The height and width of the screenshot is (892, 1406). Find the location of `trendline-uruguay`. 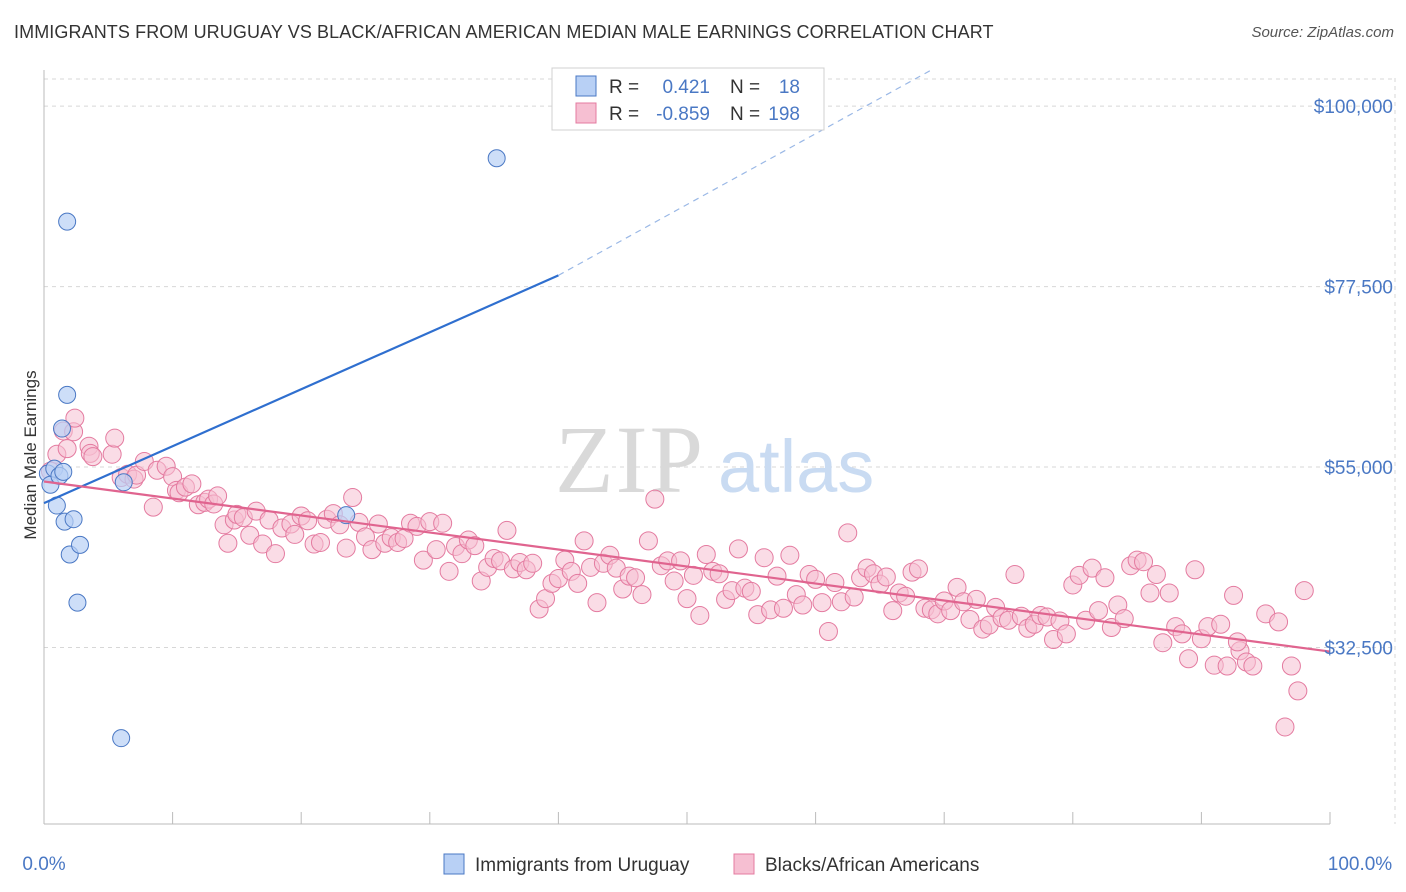

trendline-uruguay is located at coordinates (301, 389).